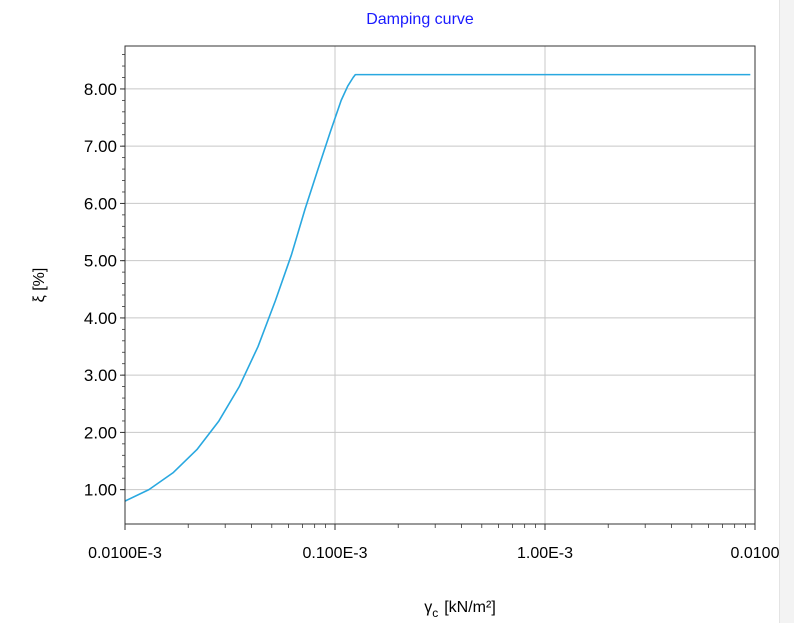  I want to click on x-tick-label: 1.00E-3, so click(545, 553).